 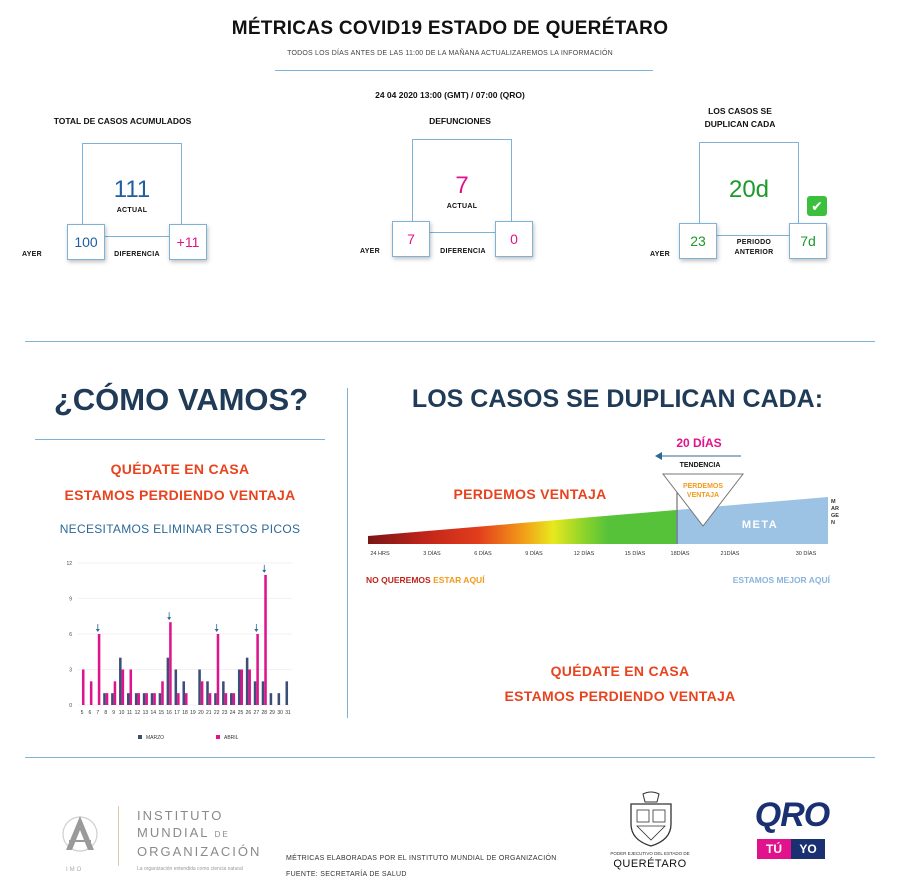 What do you see at coordinates (69, 564) in the screenshot?
I see `y-tick-label: 12` at bounding box center [69, 564].